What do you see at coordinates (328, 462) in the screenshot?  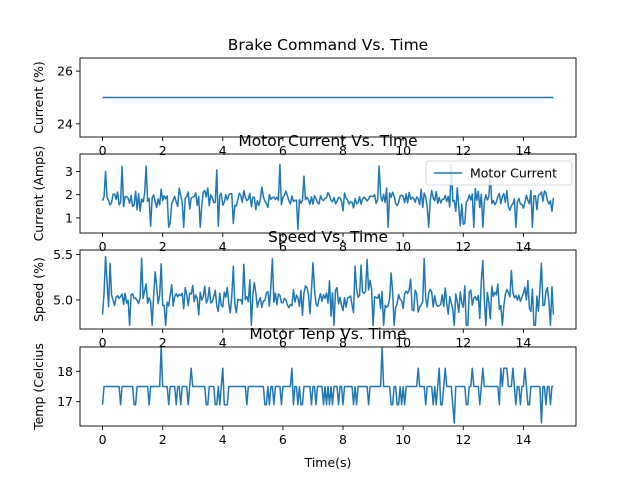 I see `x-axis-label: Time(s)` at bounding box center [328, 462].